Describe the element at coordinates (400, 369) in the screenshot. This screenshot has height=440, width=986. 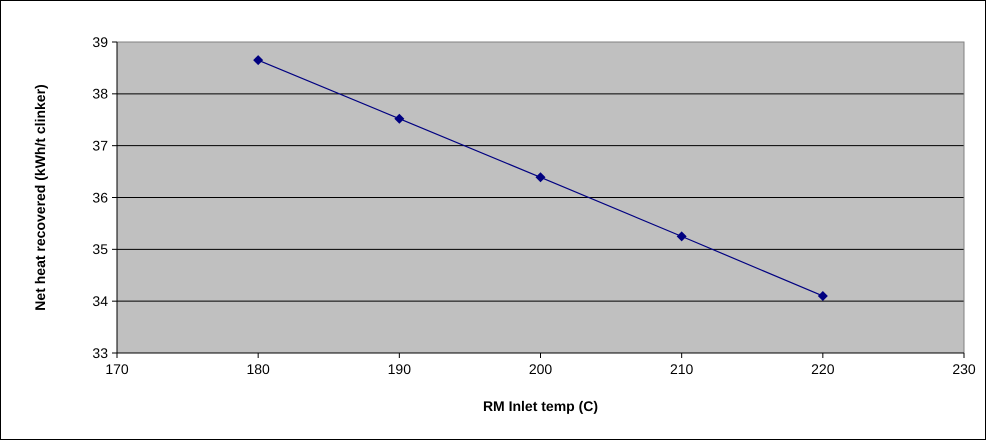
I see `x-tick-label: 190` at that location.